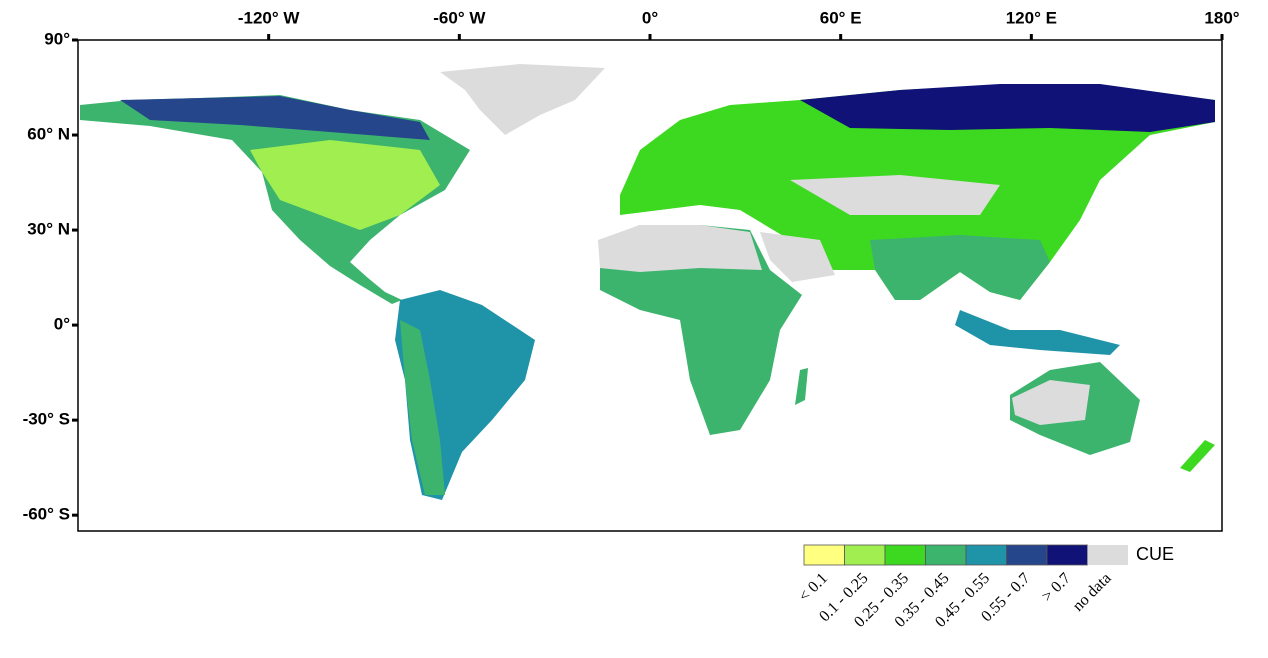 The image size is (1268, 658). What do you see at coordinates (650, 17) in the screenshot?
I see `x-tick-label: 0°` at bounding box center [650, 17].